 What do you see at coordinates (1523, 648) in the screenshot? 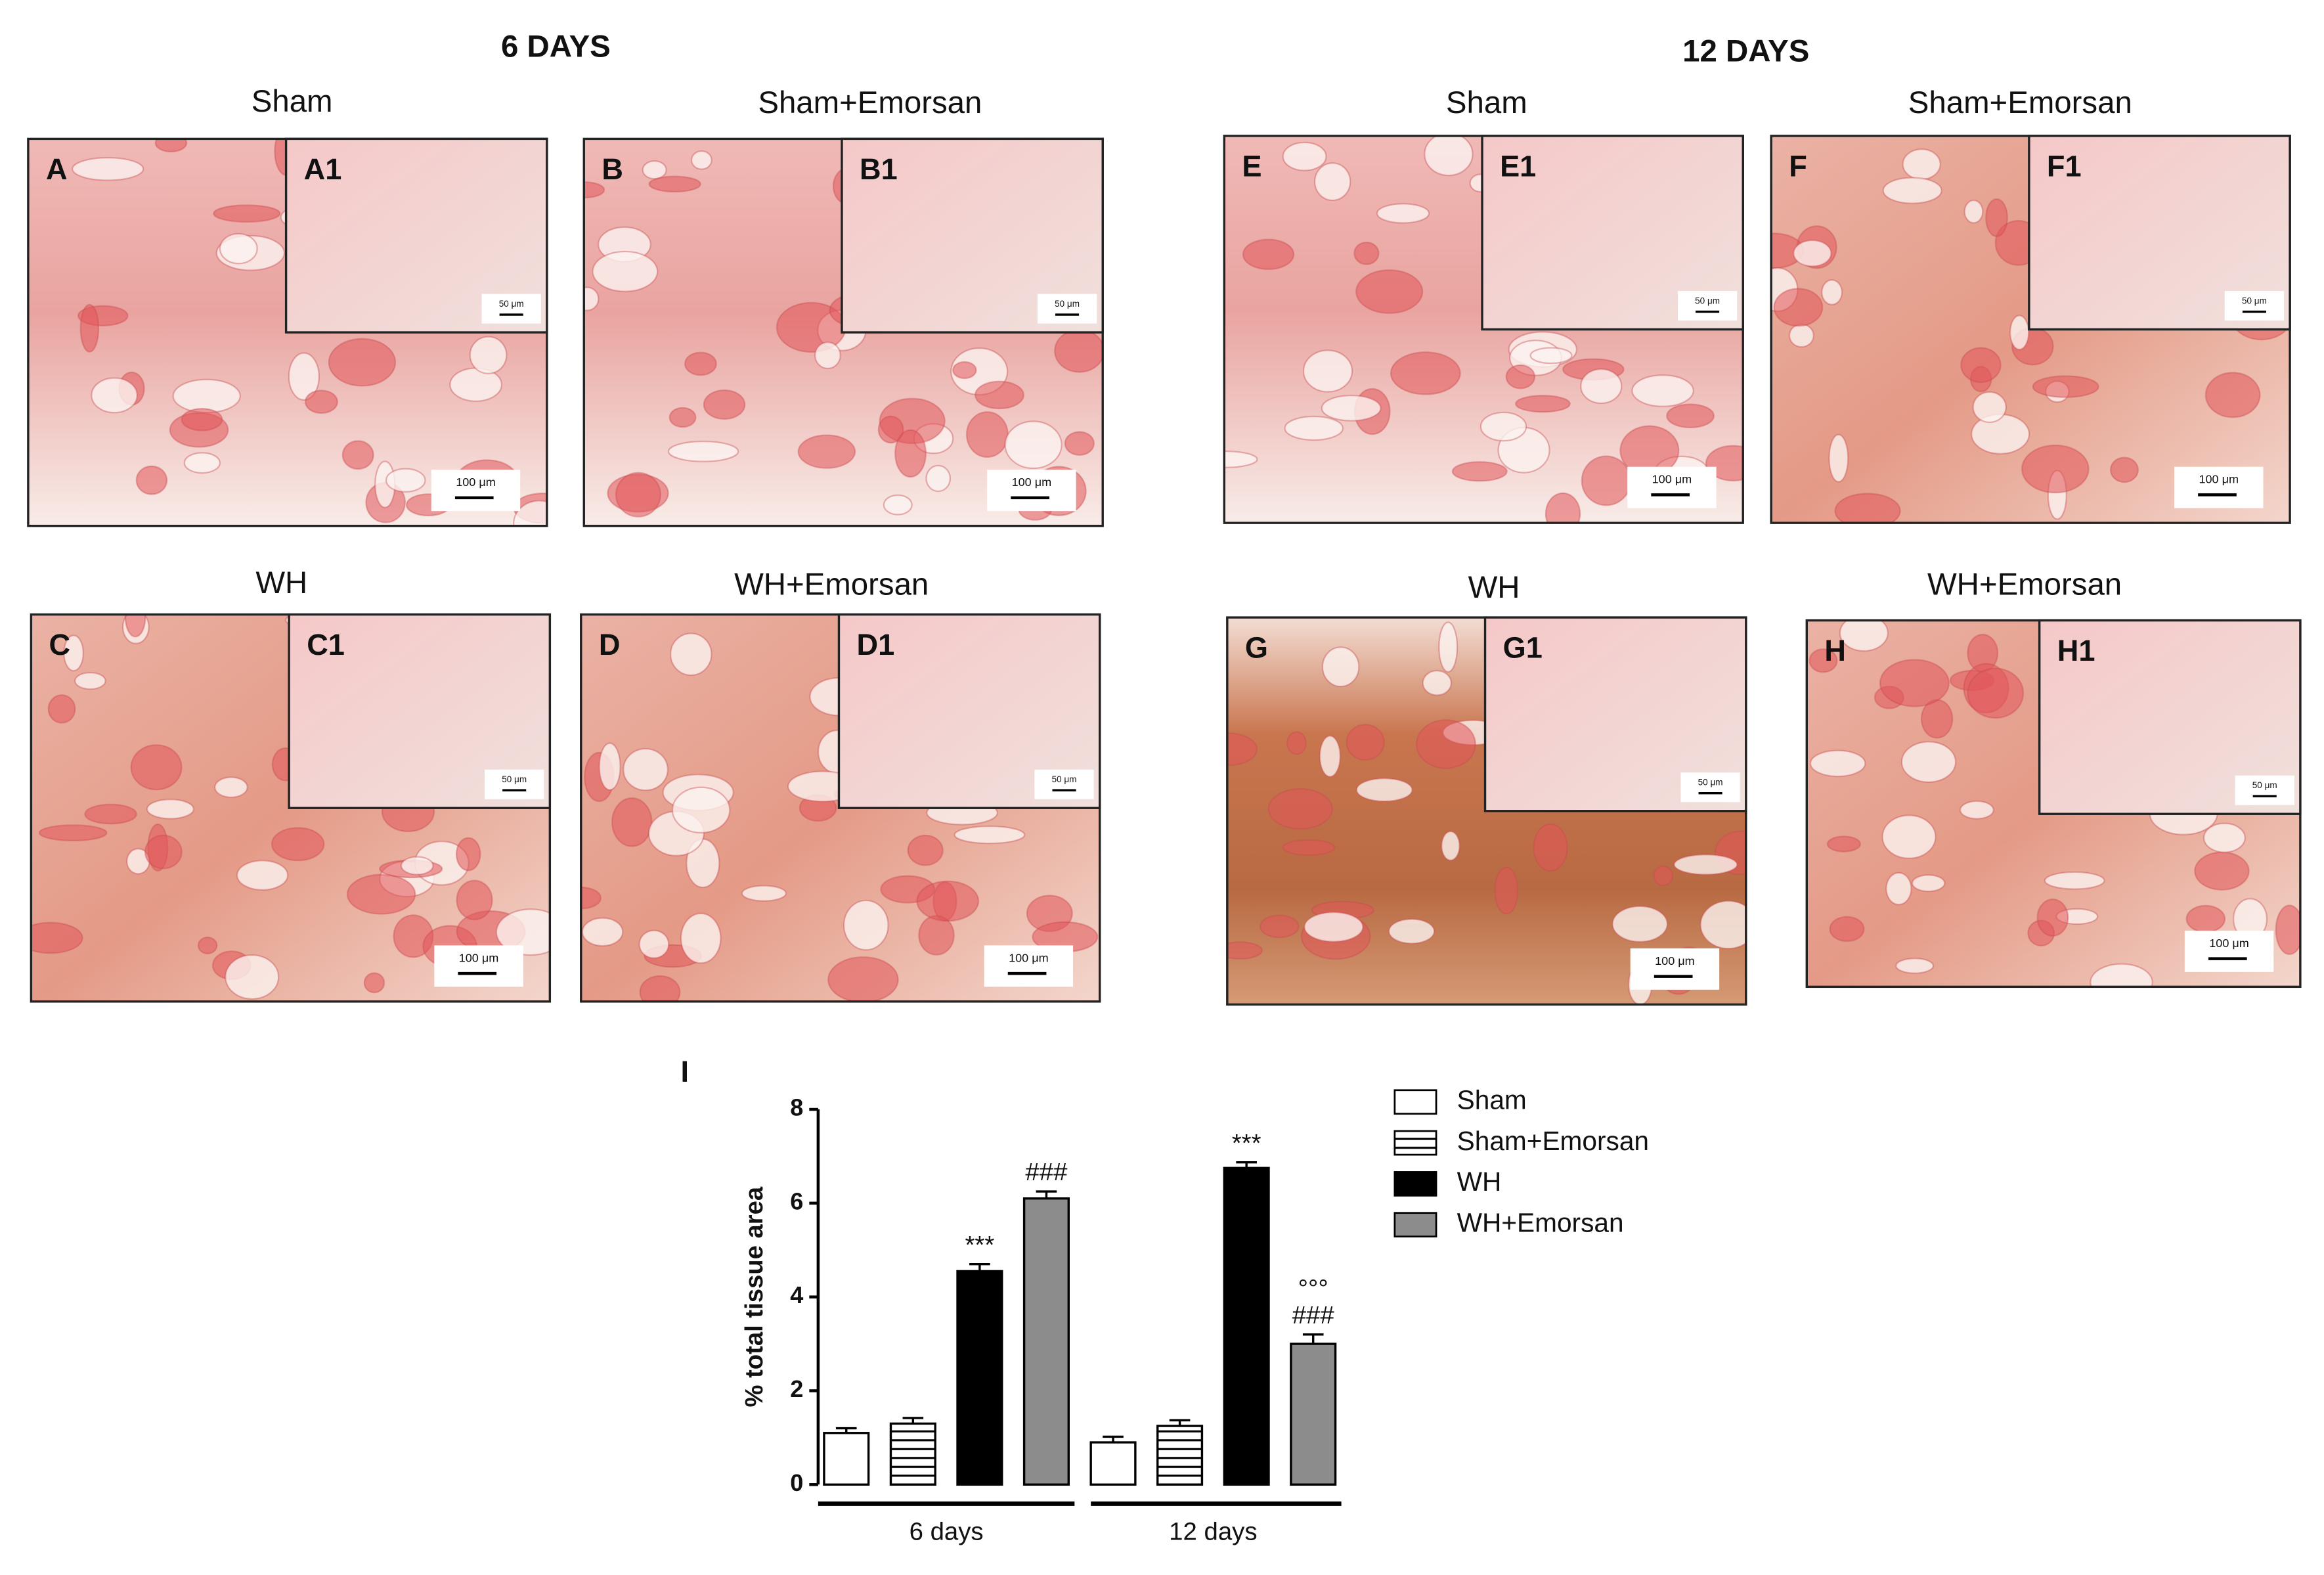
I see `inset-label: G1` at bounding box center [1523, 648].